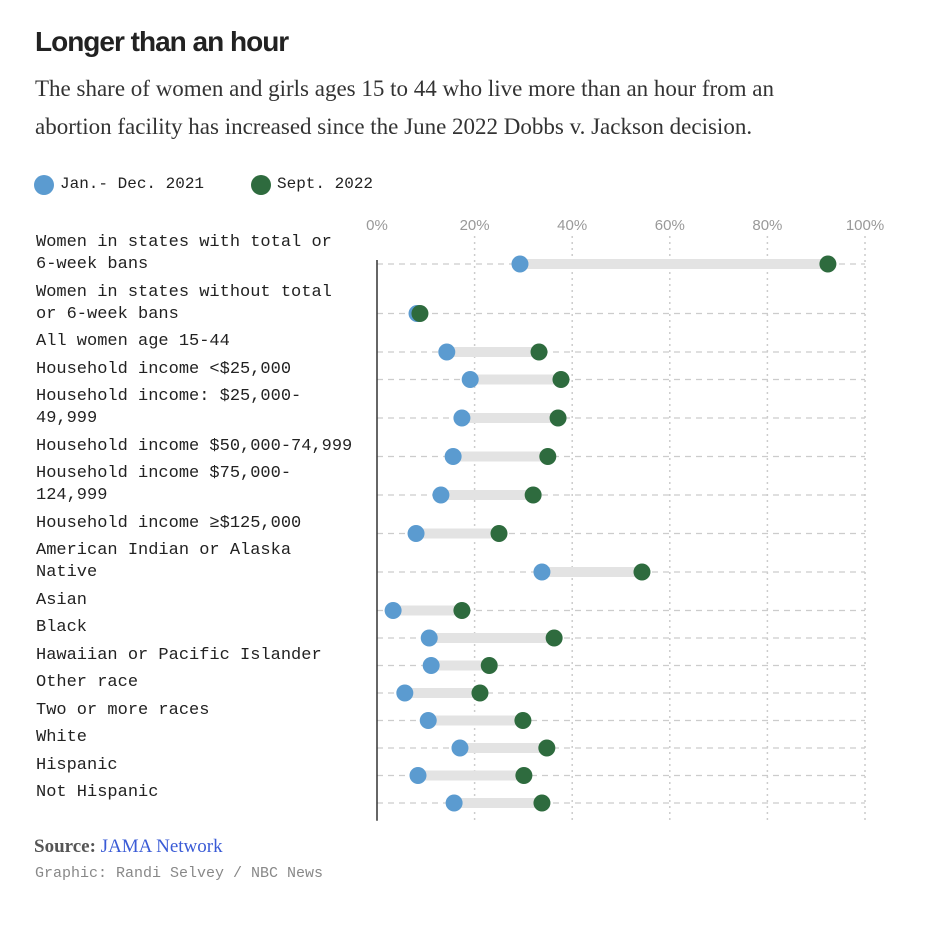  What do you see at coordinates (572, 225) in the screenshot?
I see `x-tick-label: 40%` at bounding box center [572, 225].